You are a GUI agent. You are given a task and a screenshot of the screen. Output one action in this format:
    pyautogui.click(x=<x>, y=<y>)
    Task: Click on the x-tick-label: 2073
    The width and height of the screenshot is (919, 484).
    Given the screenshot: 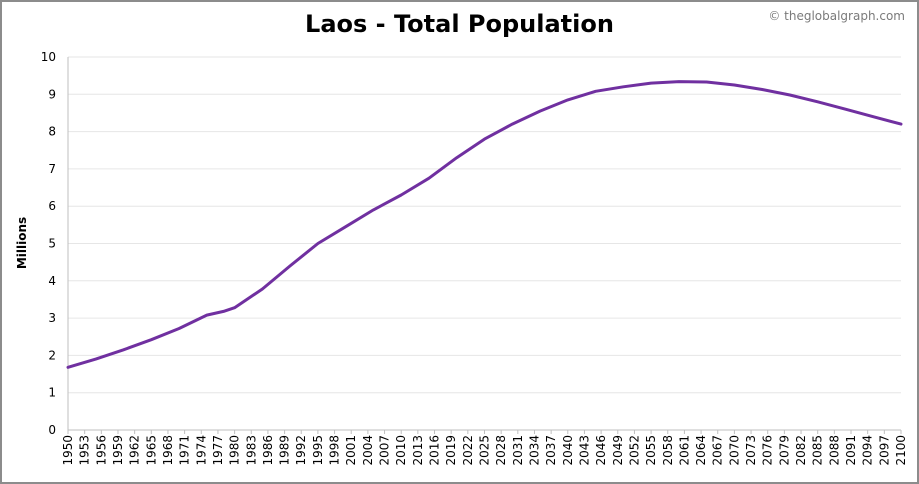 What is the action you would take?
    pyautogui.click(x=751, y=450)
    